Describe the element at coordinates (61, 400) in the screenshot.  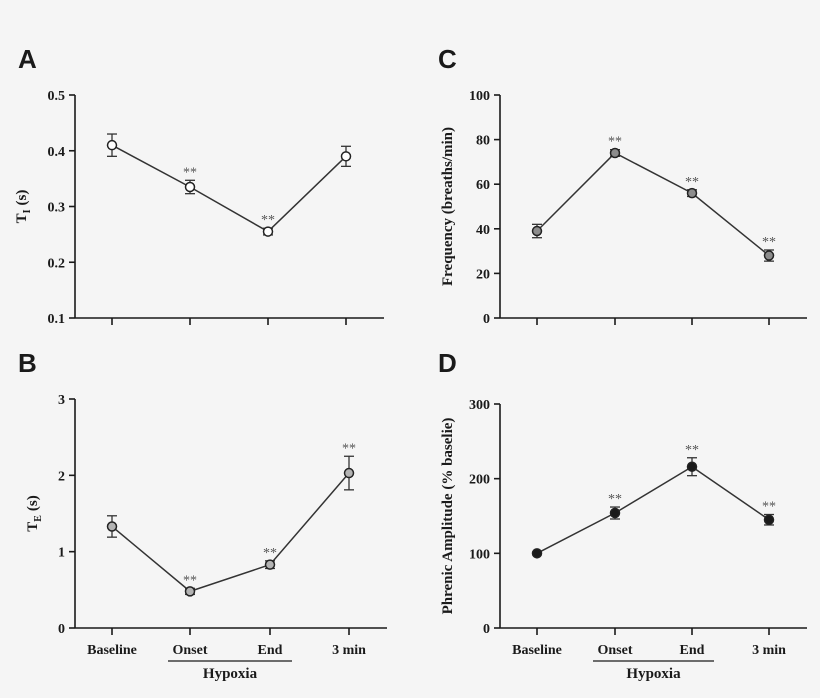
I see `y-tick-label: 3` at that location.